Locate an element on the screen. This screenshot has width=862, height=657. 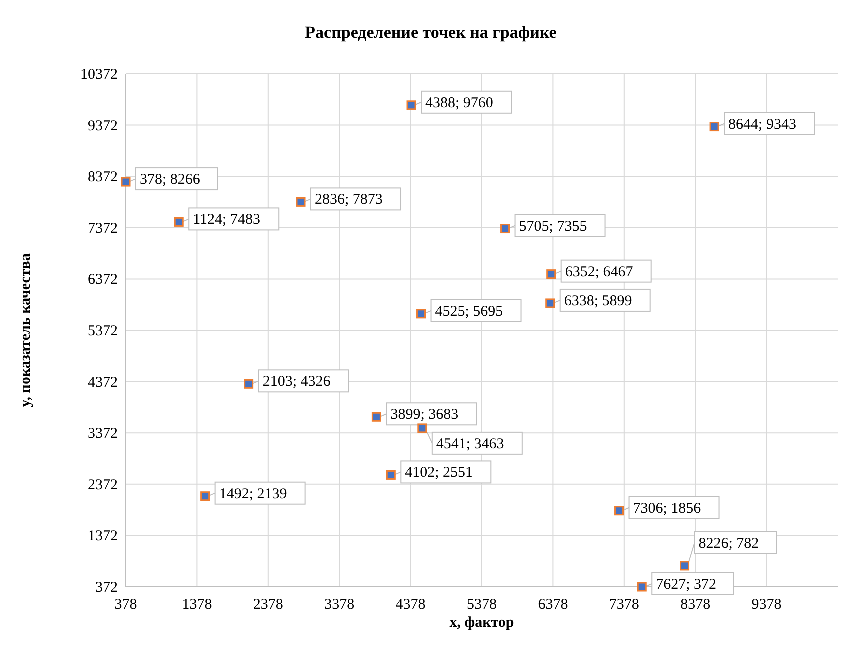
data-label: 4541; 3463 is located at coordinates (470, 444).